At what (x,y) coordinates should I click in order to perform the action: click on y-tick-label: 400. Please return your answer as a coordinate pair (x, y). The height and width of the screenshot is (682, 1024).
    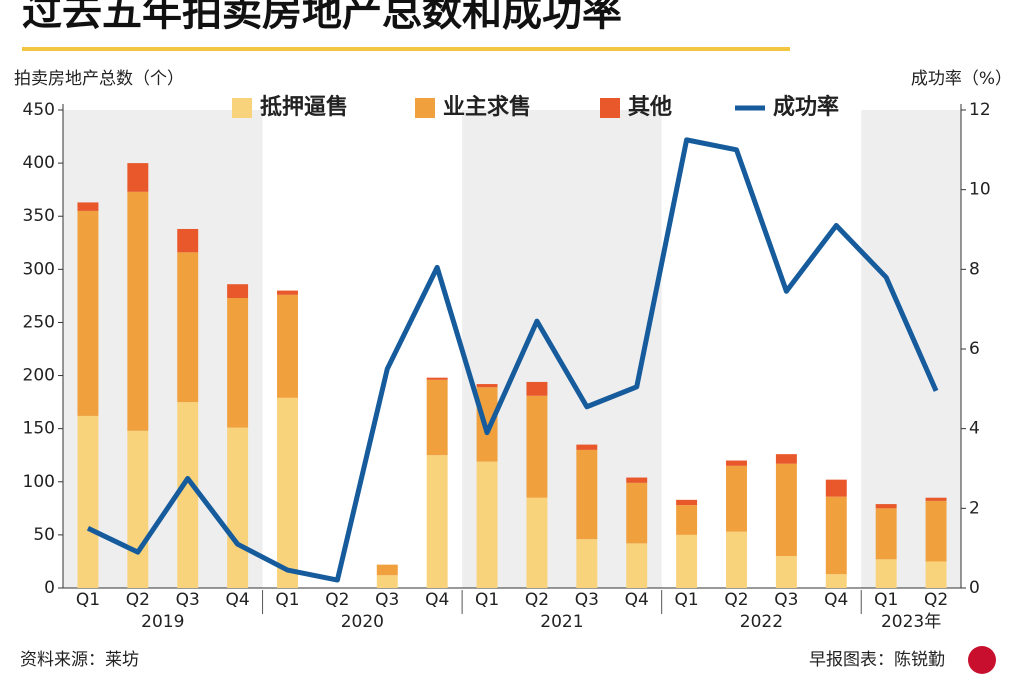
    Looking at the image, I should click on (39, 163).